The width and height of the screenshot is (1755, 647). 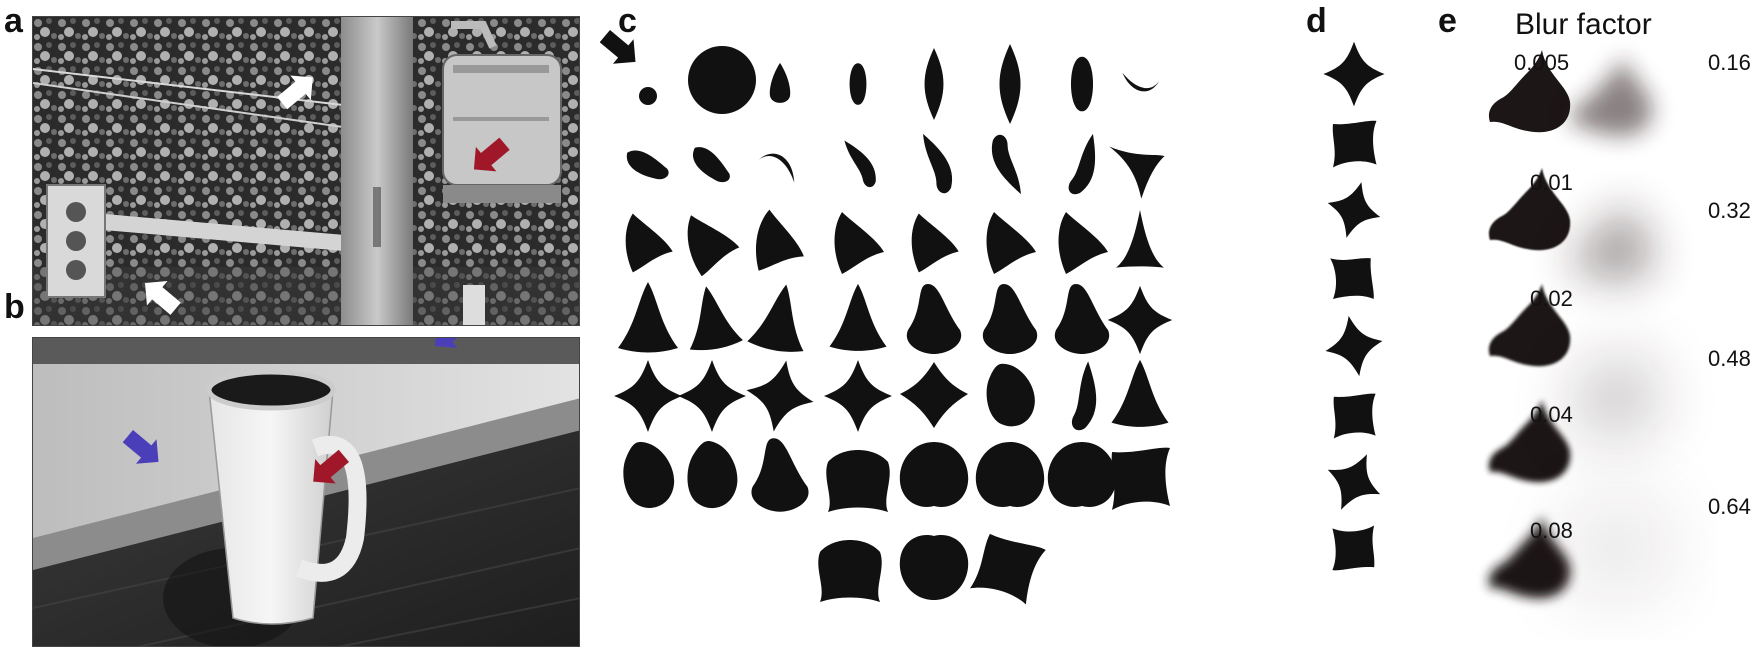 I want to click on shape-c-r4-c4, so click(x=858, y=317).